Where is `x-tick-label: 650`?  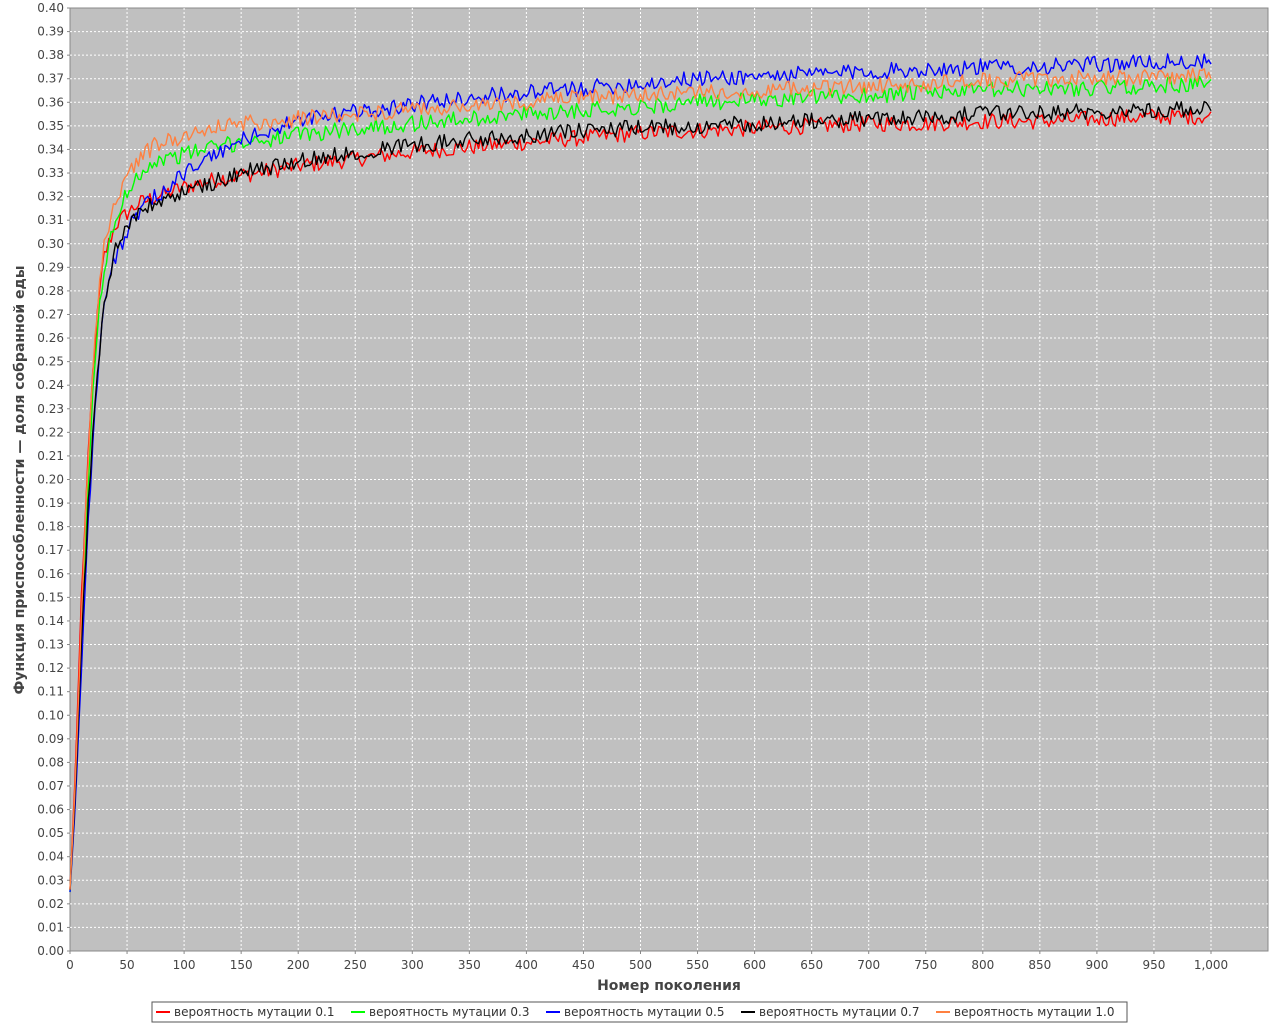
x-tick-label: 650 is located at coordinates (811, 965).